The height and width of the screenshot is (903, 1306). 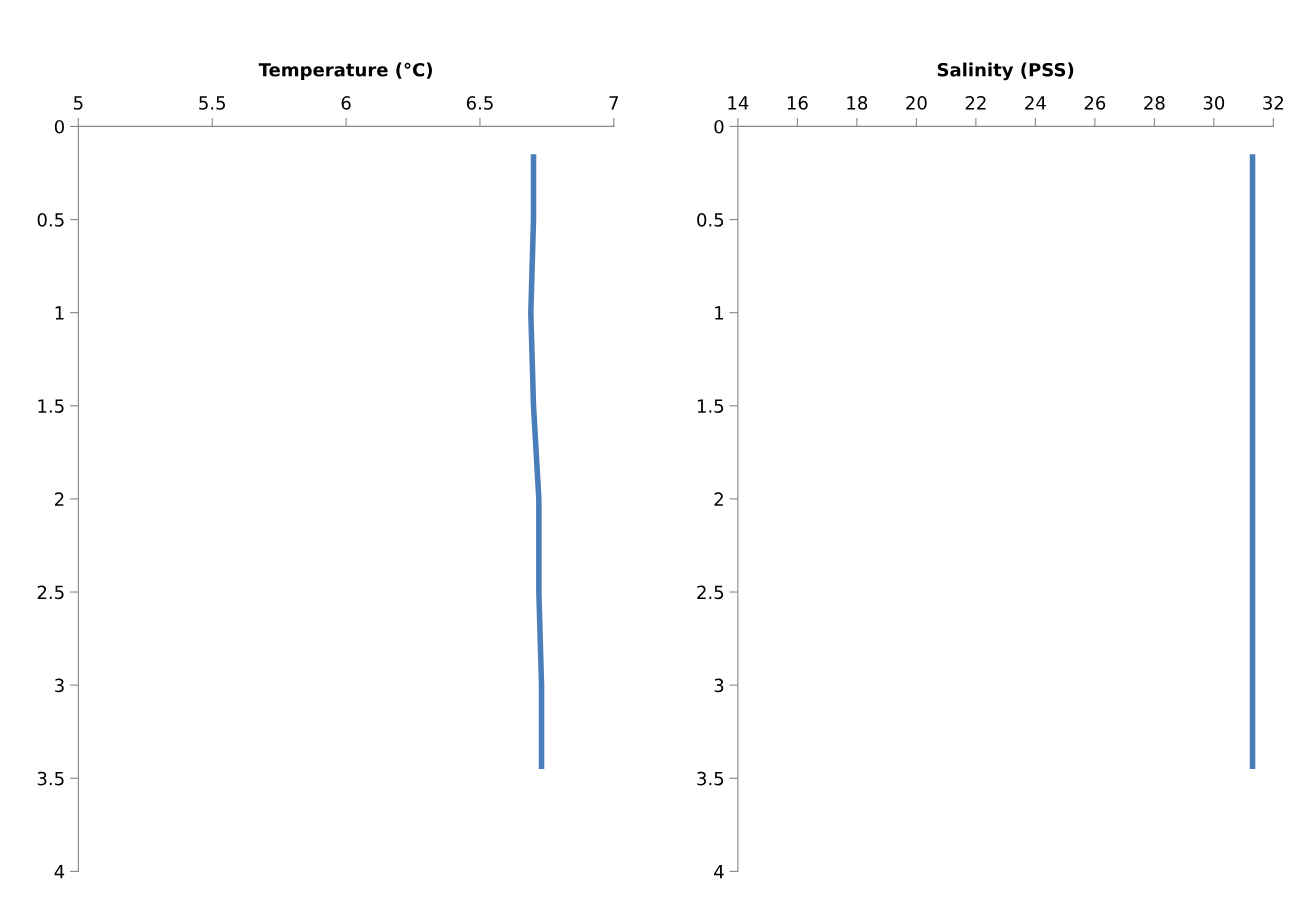 I want to click on x-tick-label: 16, so click(x=797, y=103).